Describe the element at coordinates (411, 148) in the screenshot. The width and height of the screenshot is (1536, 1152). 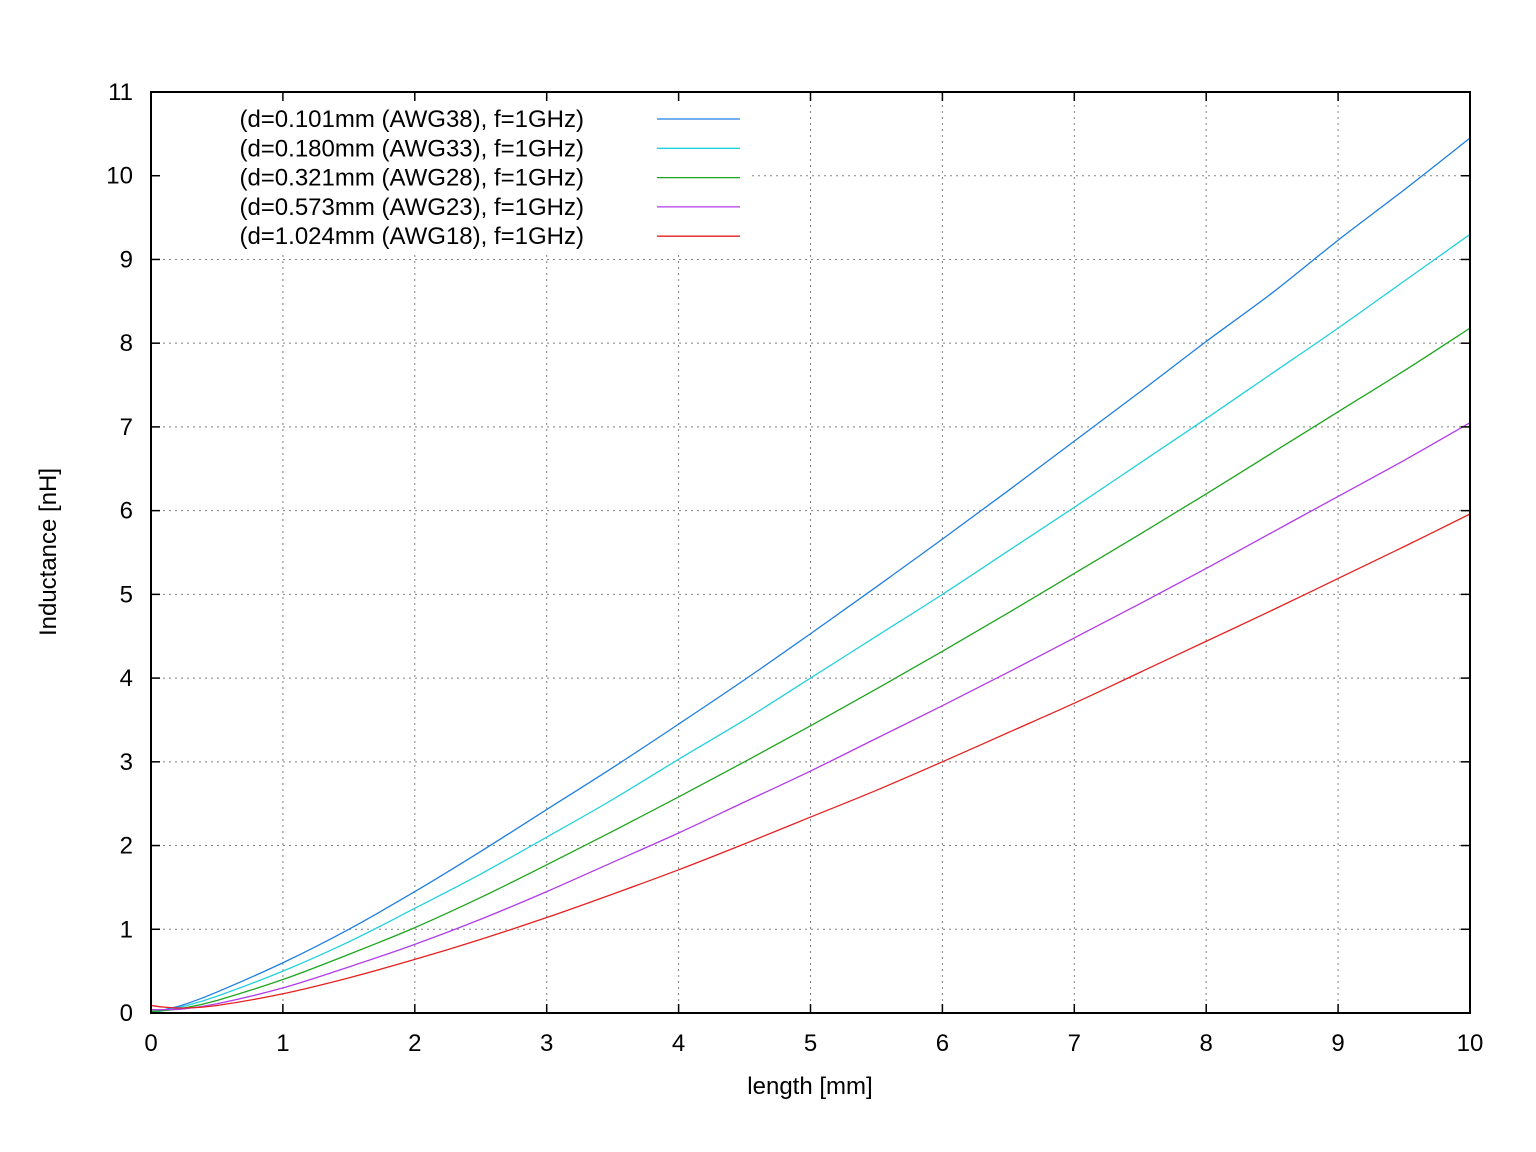
I see `legend-label: (d=0.180mm (AWG33), f=1GHz)` at that location.